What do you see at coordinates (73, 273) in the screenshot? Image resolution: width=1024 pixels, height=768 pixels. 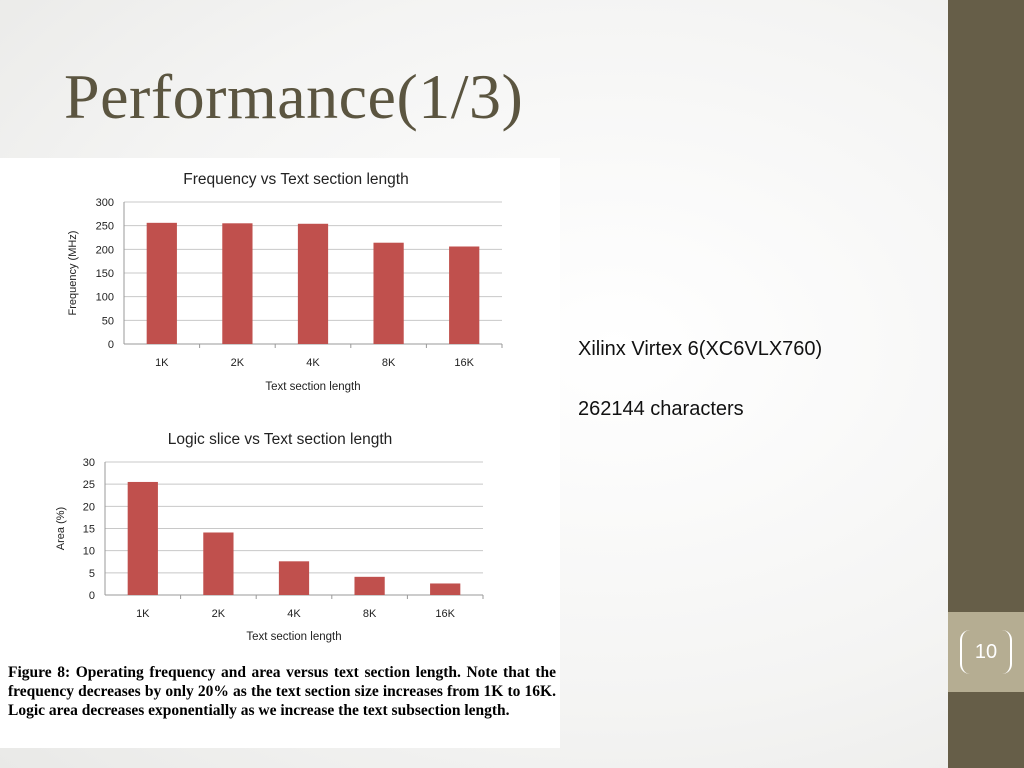 I see `y-axis-label: Frequency (MHz)` at bounding box center [73, 273].